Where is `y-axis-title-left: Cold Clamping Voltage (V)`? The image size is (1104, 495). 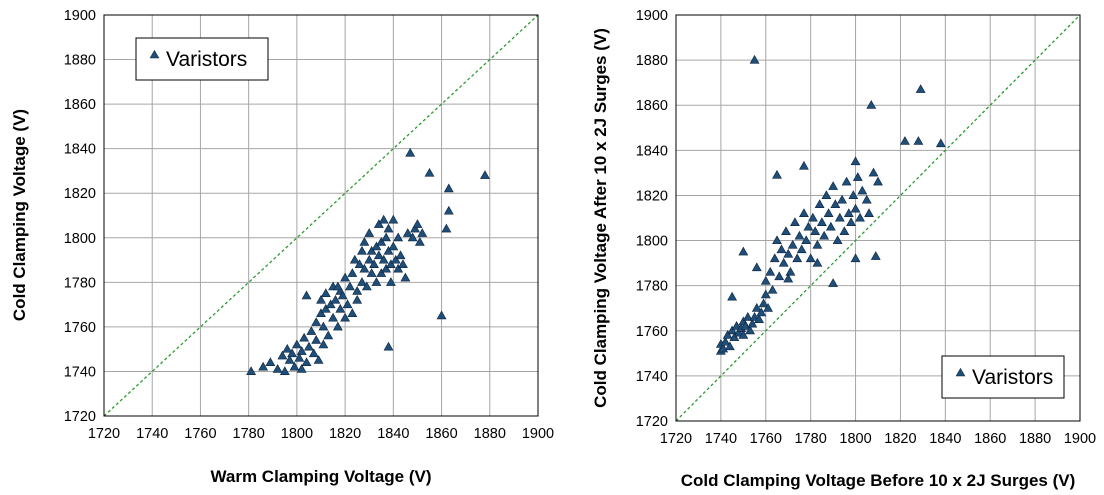
y-axis-title-left: Cold Clamping Voltage (V) is located at coordinates (19, 215).